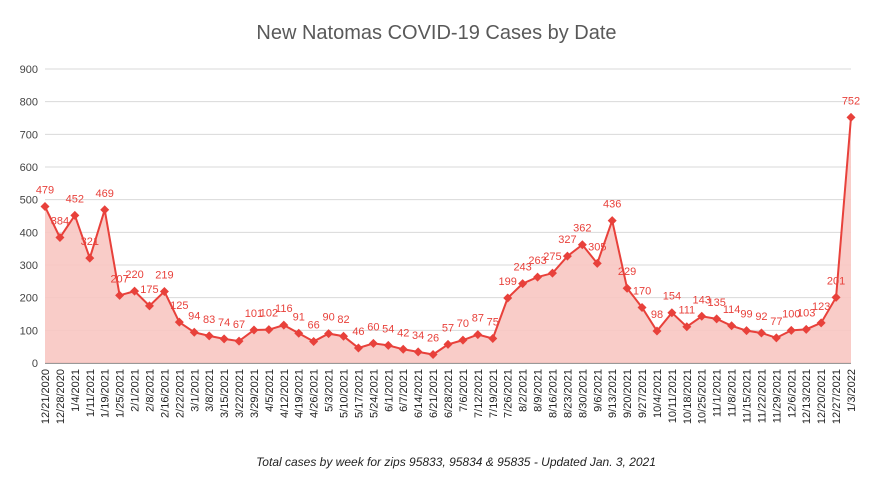 Image resolution: width=873 pixels, height=496 pixels. What do you see at coordinates (314, 325) in the screenshot?
I see `data-label: 66` at bounding box center [314, 325].